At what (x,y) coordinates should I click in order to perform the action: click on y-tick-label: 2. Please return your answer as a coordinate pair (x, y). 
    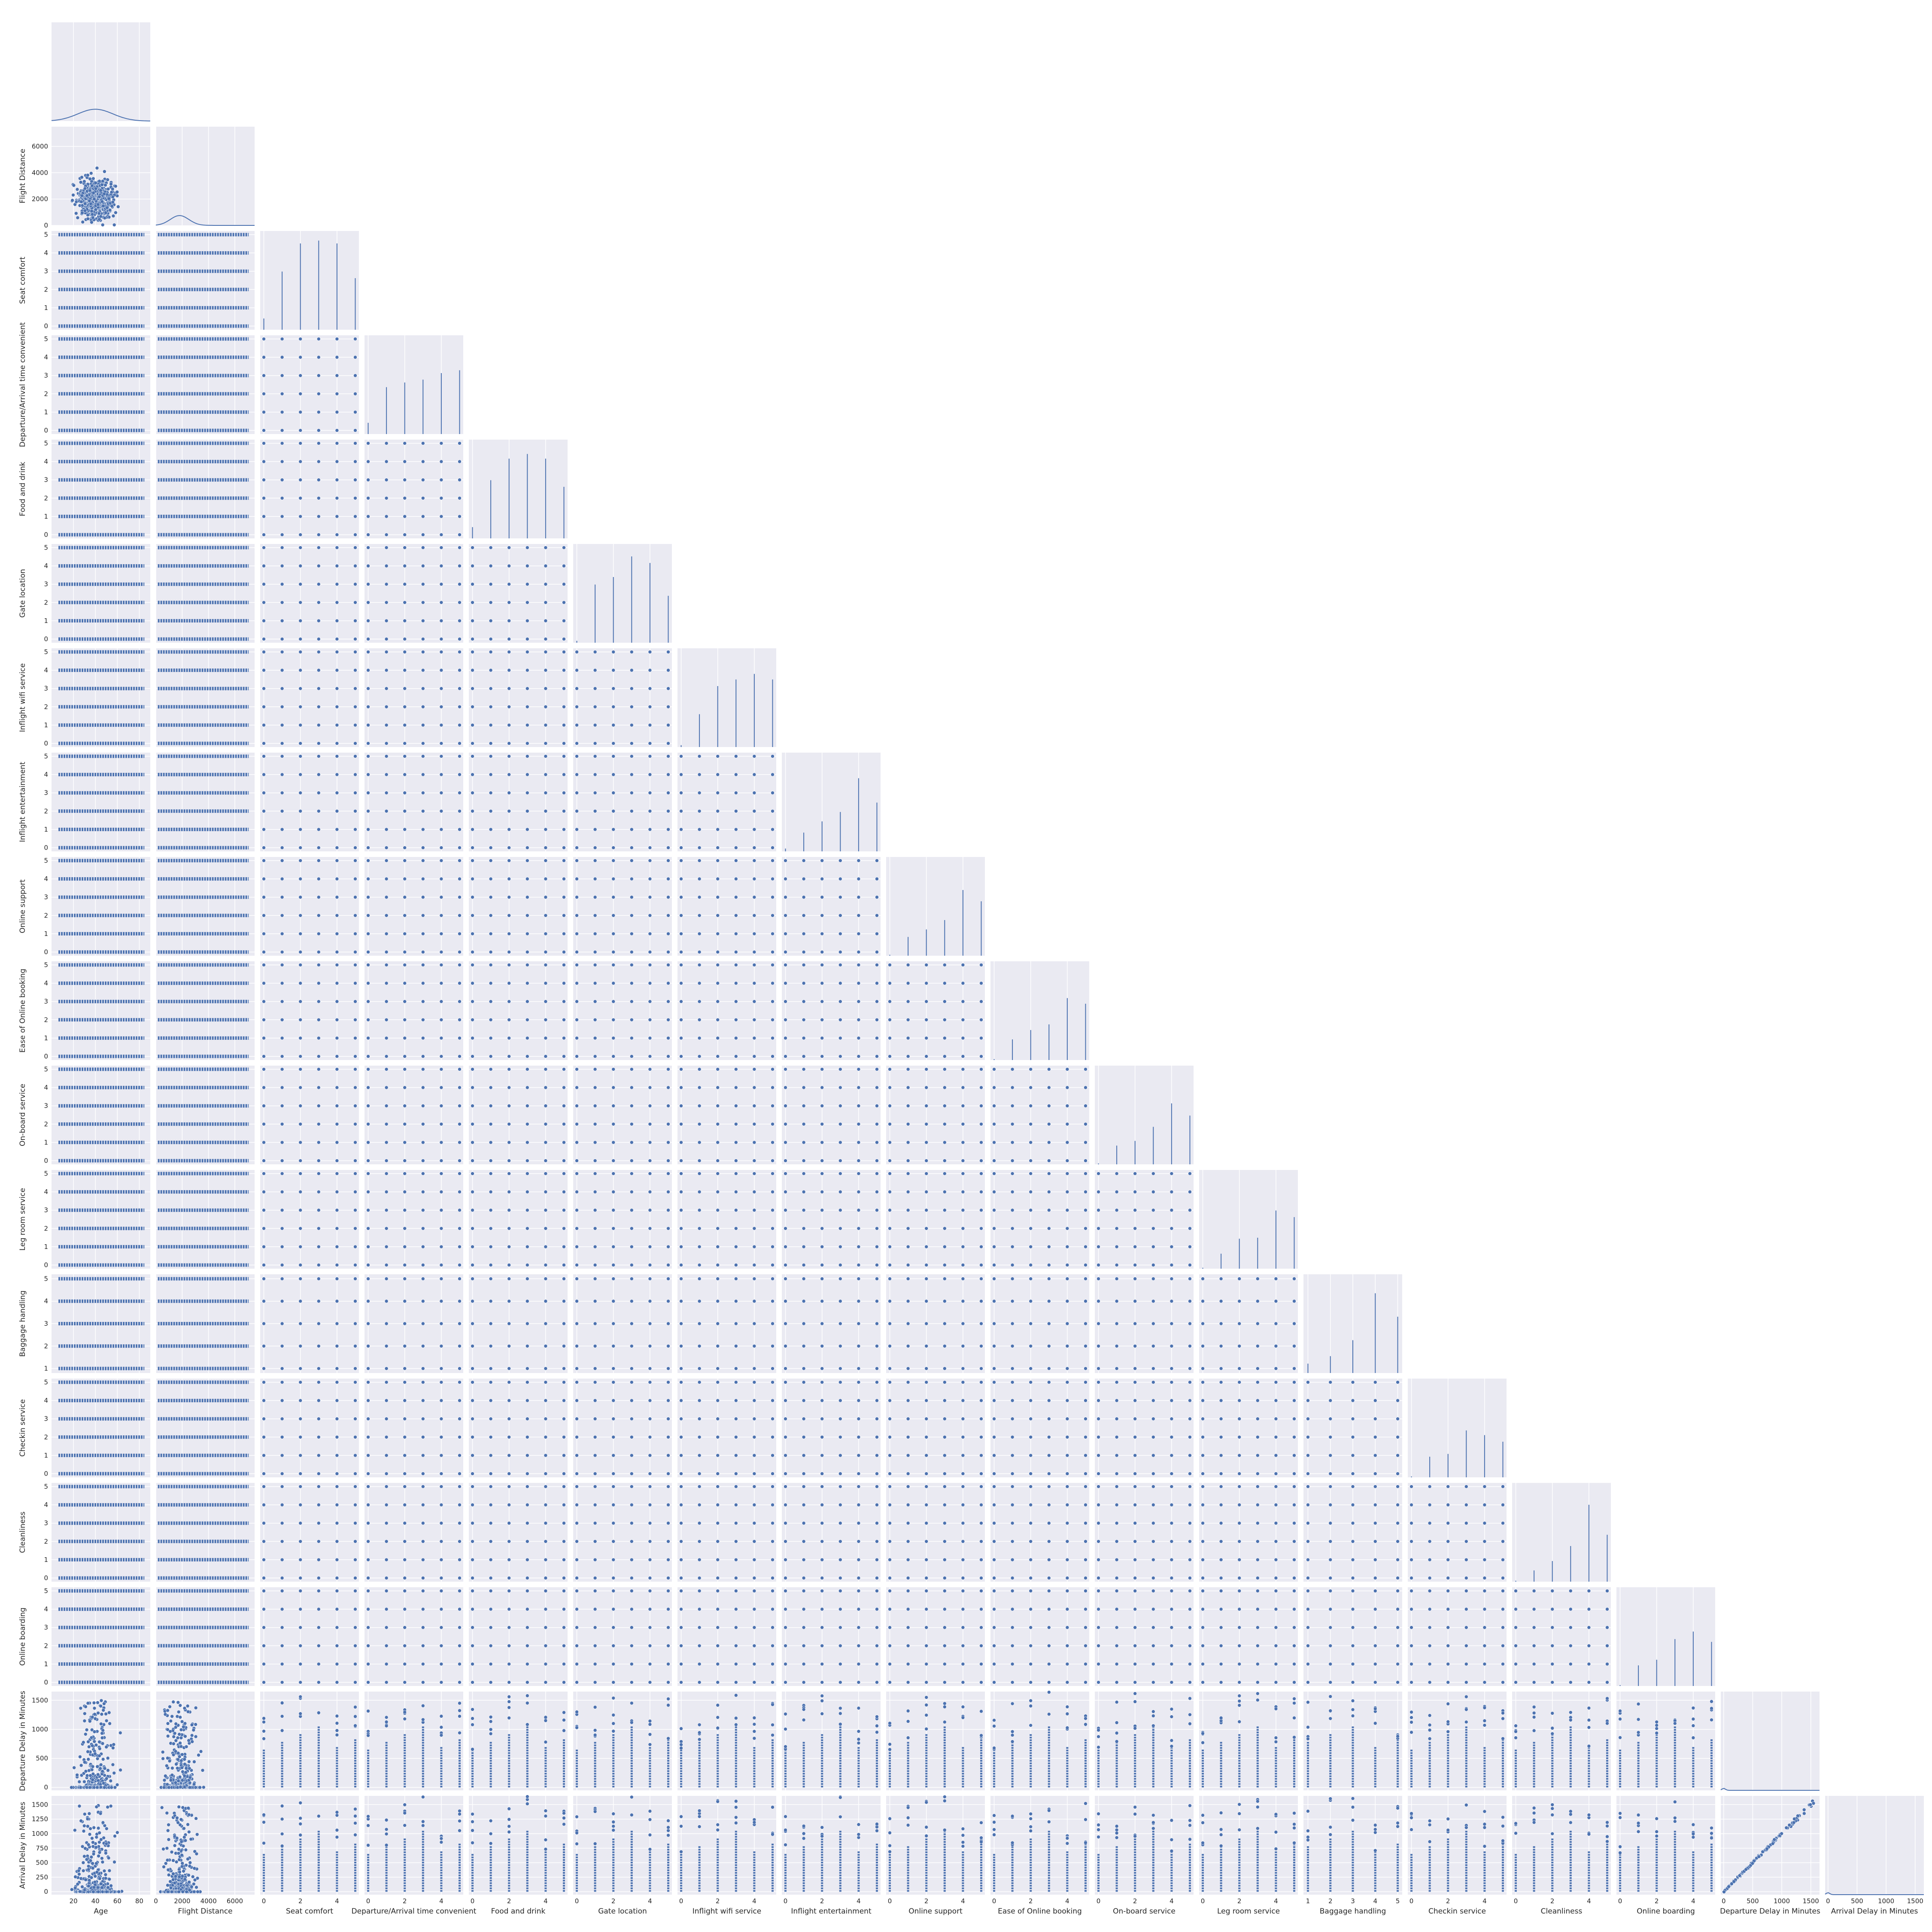
    Looking at the image, I should click on (46, 498).